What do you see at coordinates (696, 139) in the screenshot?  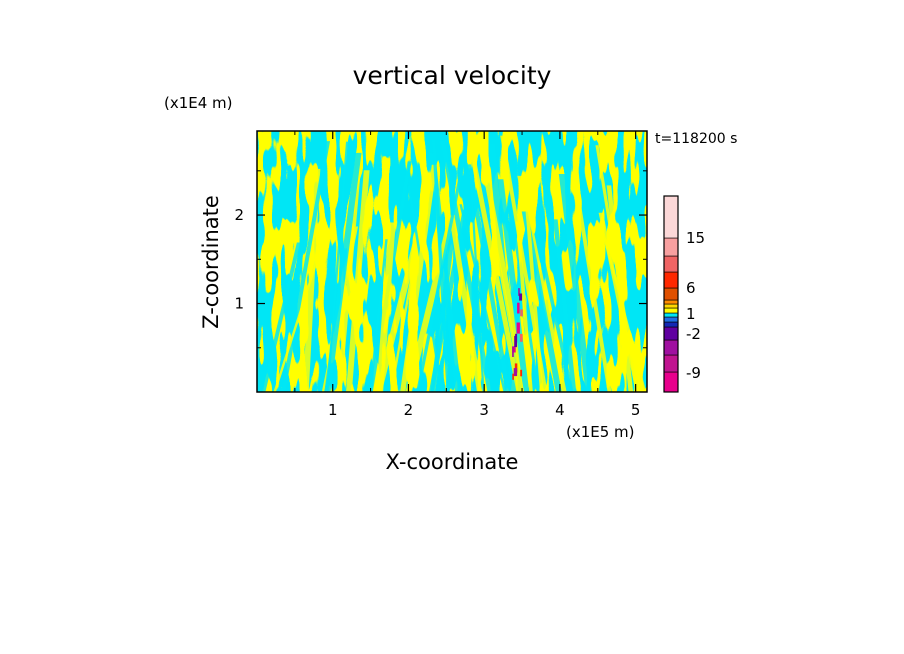 I see `time-label: t=118200 s` at bounding box center [696, 139].